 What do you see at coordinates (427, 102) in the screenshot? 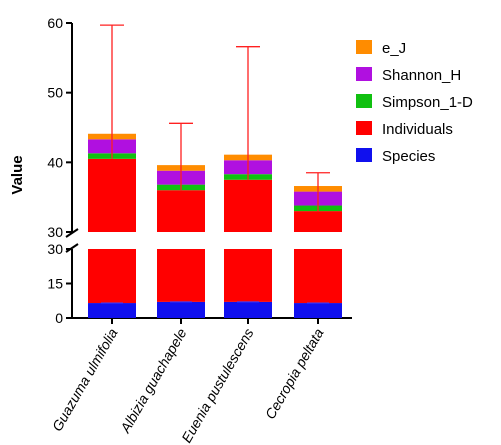
I see `legend-label: Simpson_1-D` at bounding box center [427, 102].